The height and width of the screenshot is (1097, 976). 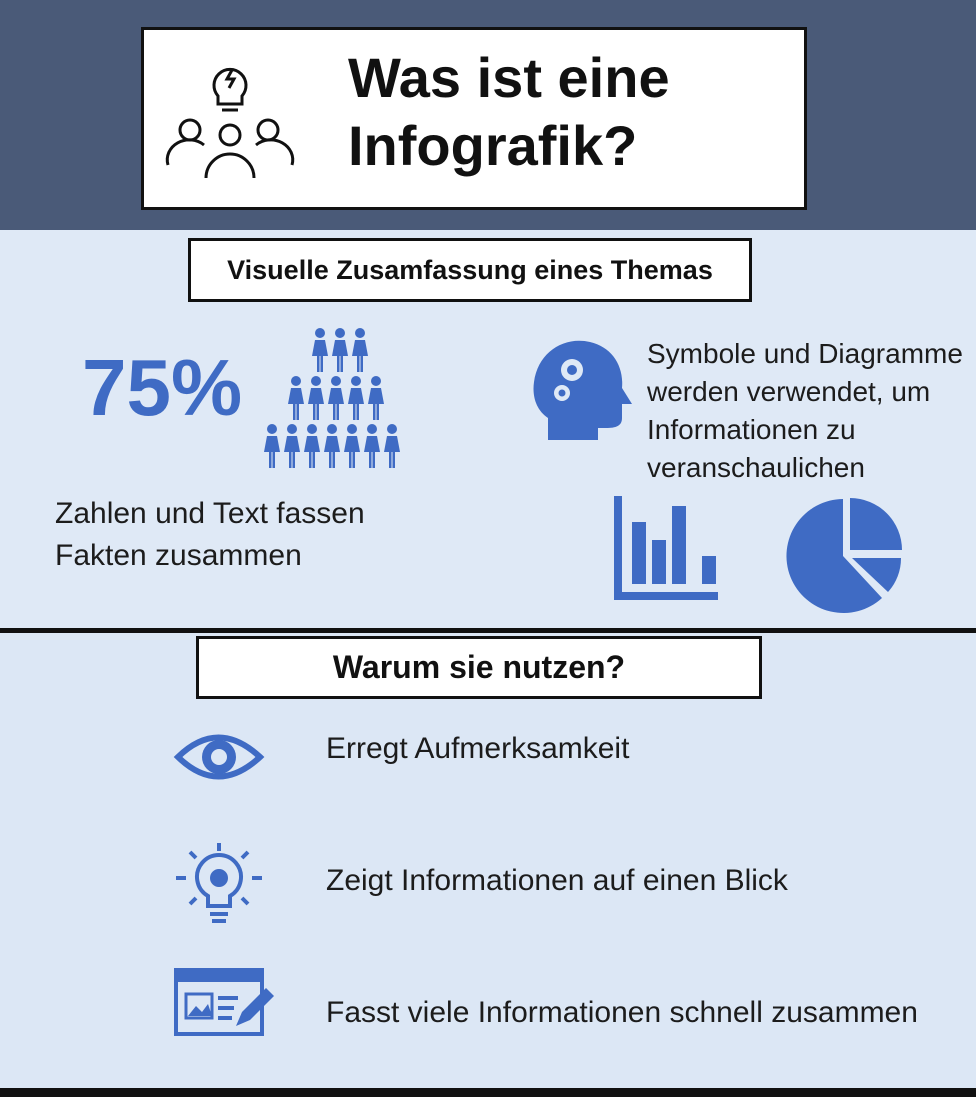 What do you see at coordinates (470, 270) in the screenshot?
I see `section-heading: Visuelle Zusamfassung eines Themas` at bounding box center [470, 270].